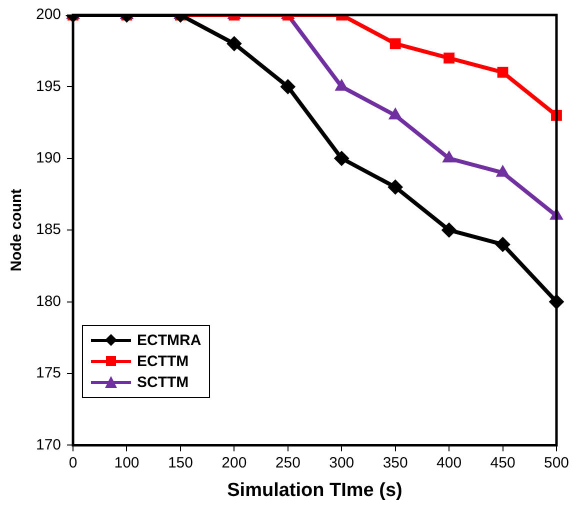  What do you see at coordinates (127, 463) in the screenshot?
I see `x-tick-label: 100` at bounding box center [127, 463].